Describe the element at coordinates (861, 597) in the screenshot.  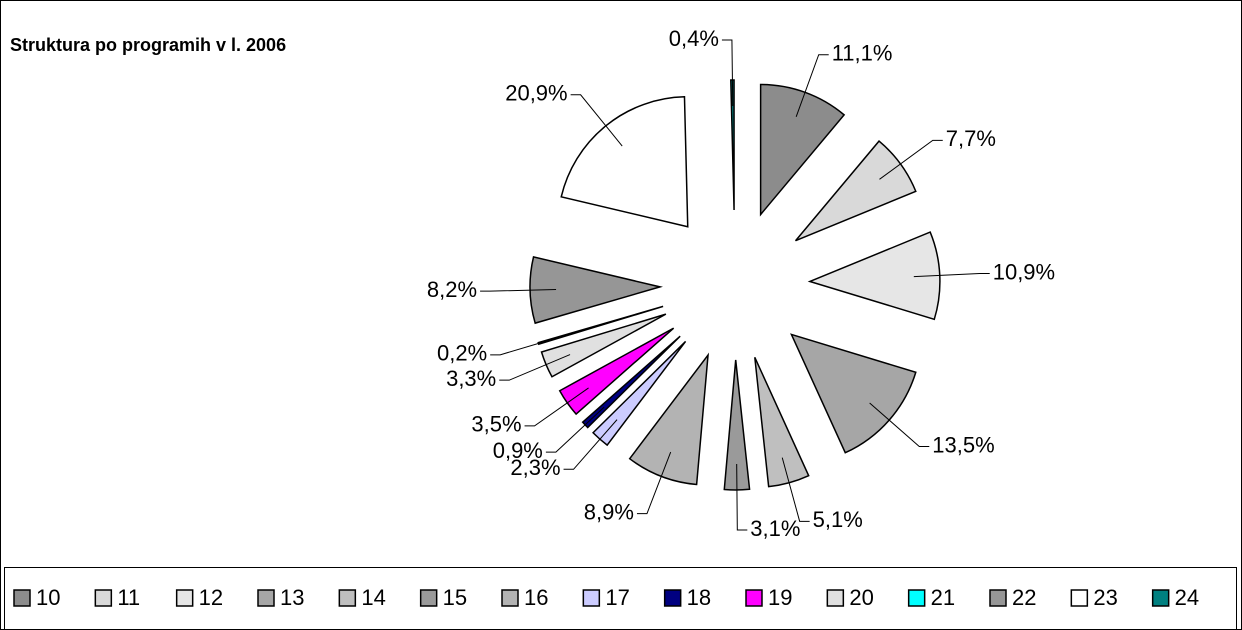
I see `legend-label: 20` at that location.